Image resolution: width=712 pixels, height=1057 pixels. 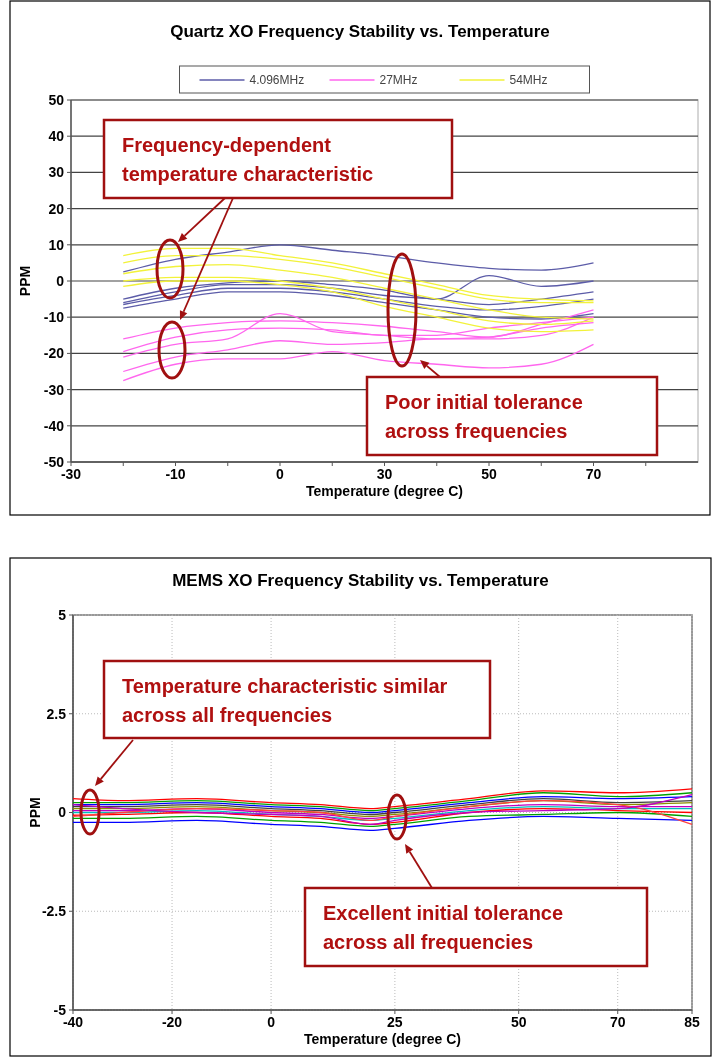 I want to click on y-tick-label: -40, so click(x=54, y=425).